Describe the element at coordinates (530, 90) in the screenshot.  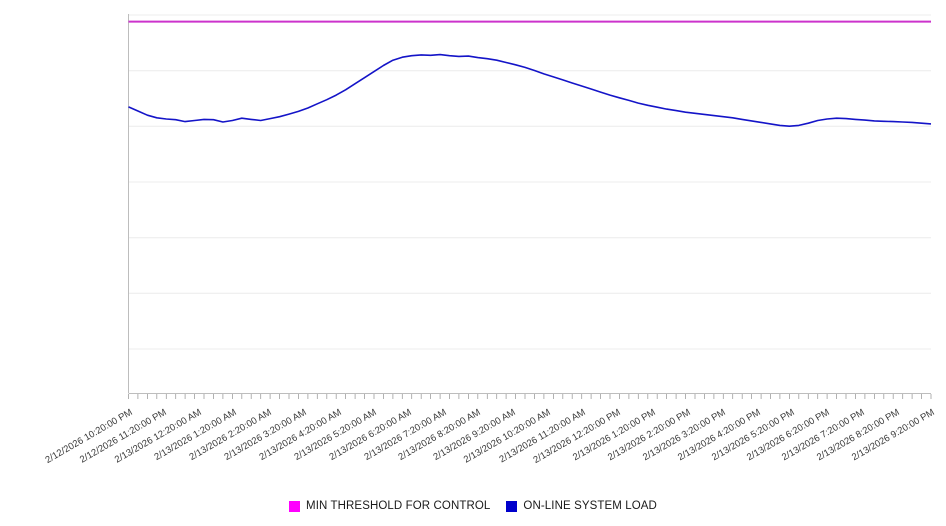
I see `system-load-series-line` at that location.